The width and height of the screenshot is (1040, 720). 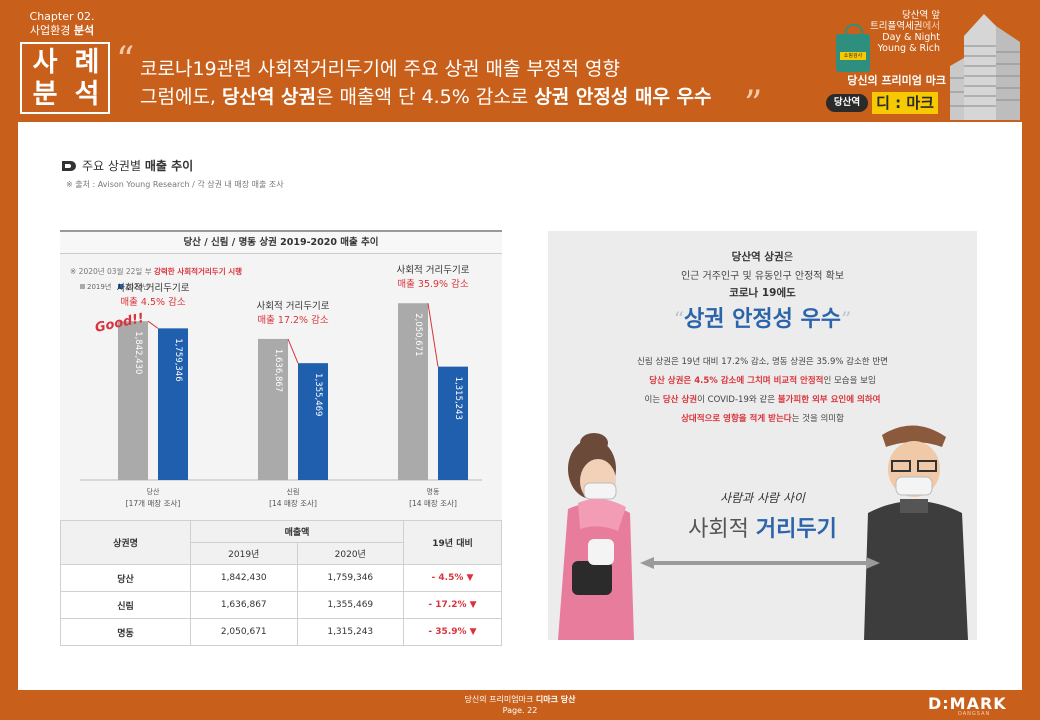 What do you see at coordinates (69, 166) in the screenshot?
I see `d-bullet-icon` at bounding box center [69, 166].